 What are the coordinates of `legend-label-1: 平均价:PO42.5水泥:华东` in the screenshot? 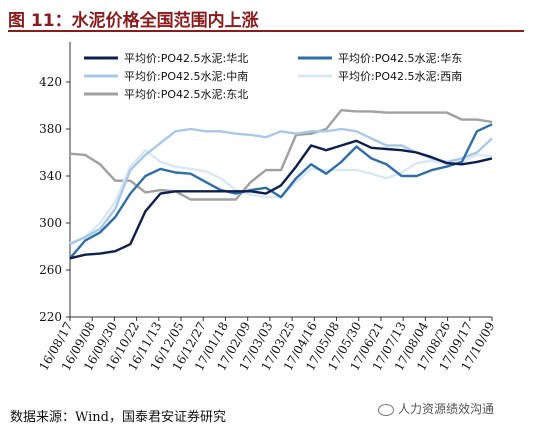 It's located at (400, 58).